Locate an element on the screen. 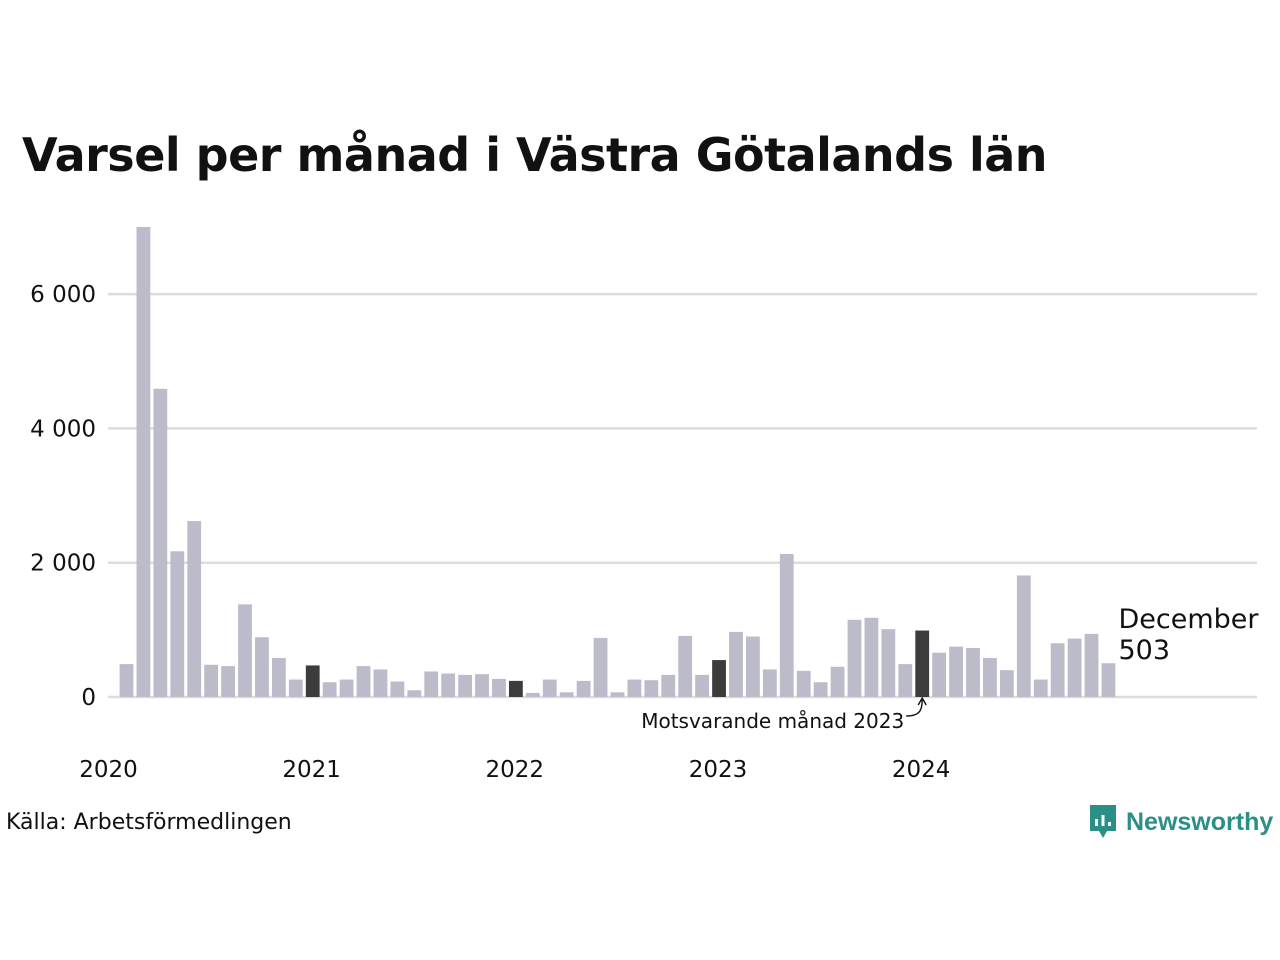 Image resolution: width=1280 pixels, height=960 pixels. x-axis-ticks: 2020 2021 2022 2023 2024 is located at coordinates (514, 770).